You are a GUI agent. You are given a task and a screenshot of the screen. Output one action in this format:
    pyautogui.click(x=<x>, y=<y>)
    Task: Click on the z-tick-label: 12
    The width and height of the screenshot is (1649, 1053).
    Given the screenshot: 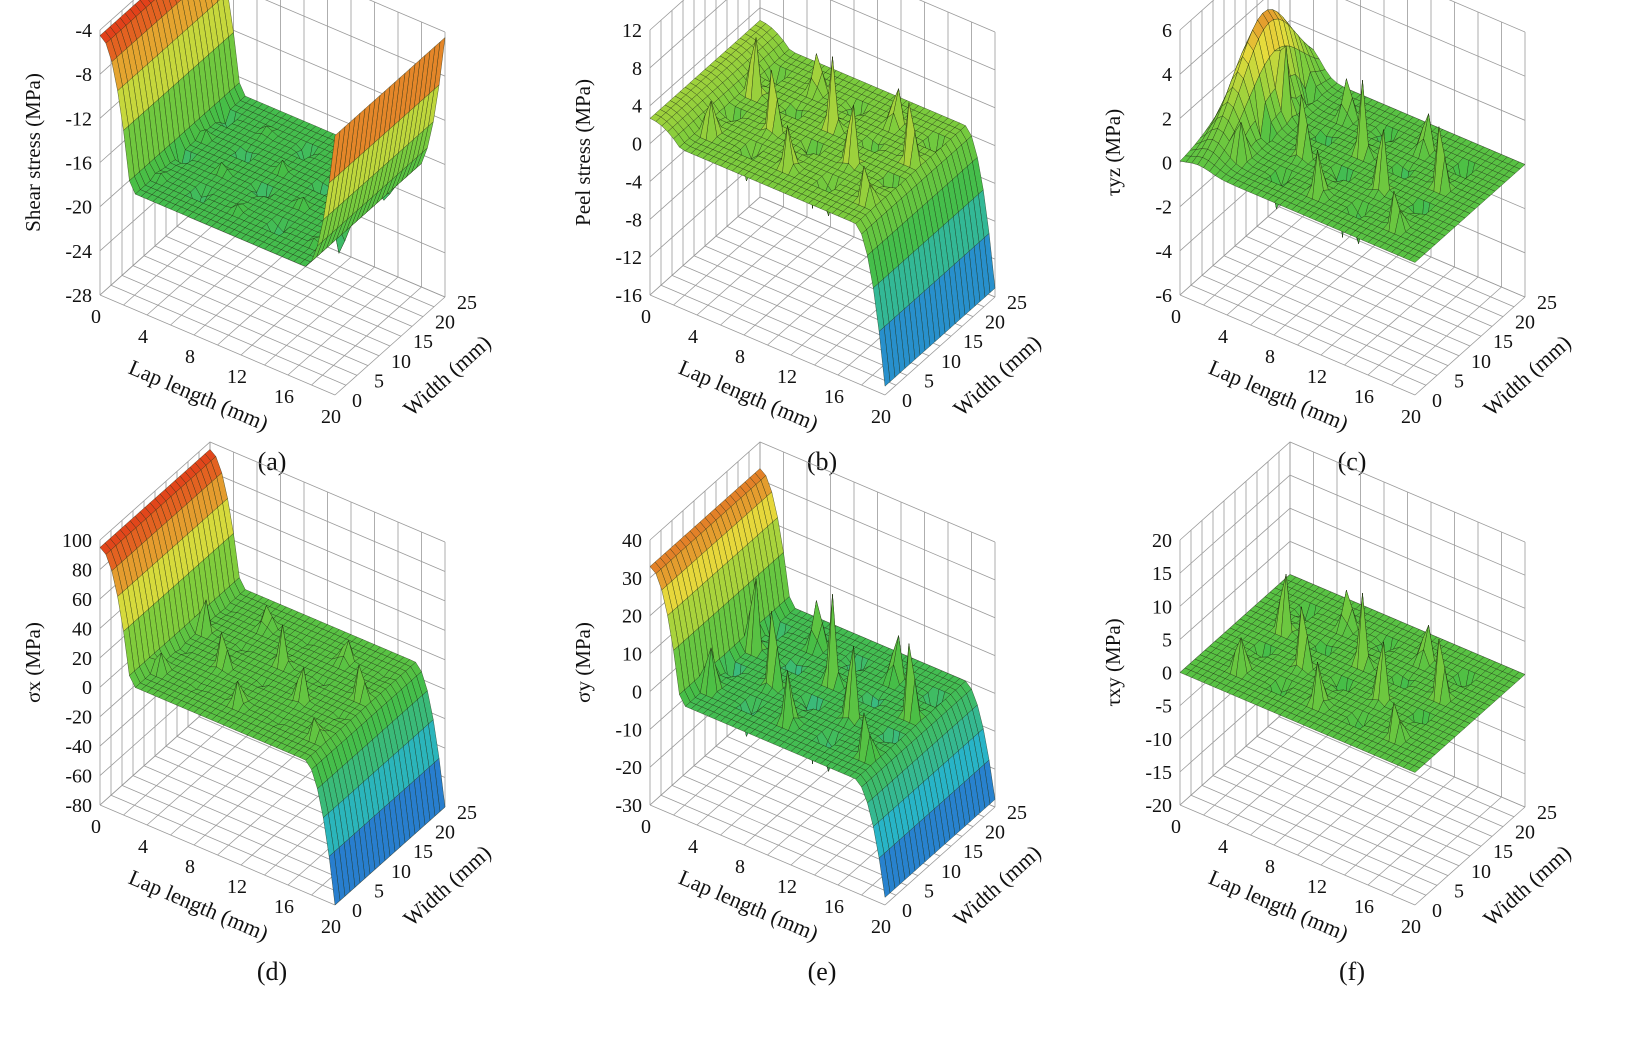 What is the action you would take?
    pyautogui.click(x=632, y=31)
    